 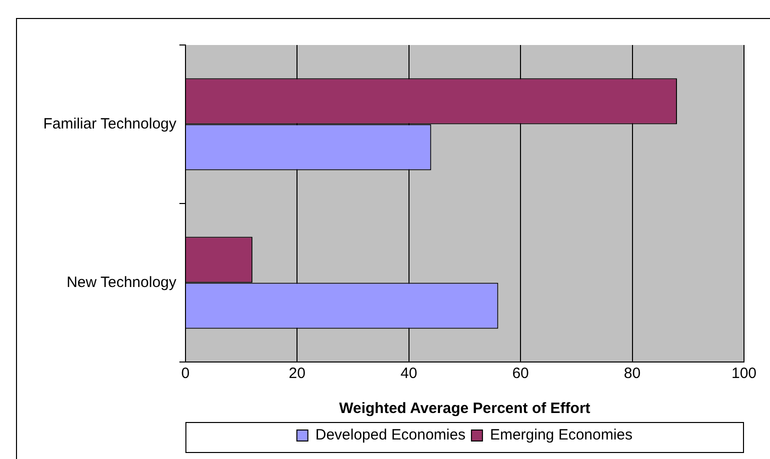 What do you see at coordinates (110, 123) in the screenshot?
I see `y-tick-label: Familiar Technology` at bounding box center [110, 123].